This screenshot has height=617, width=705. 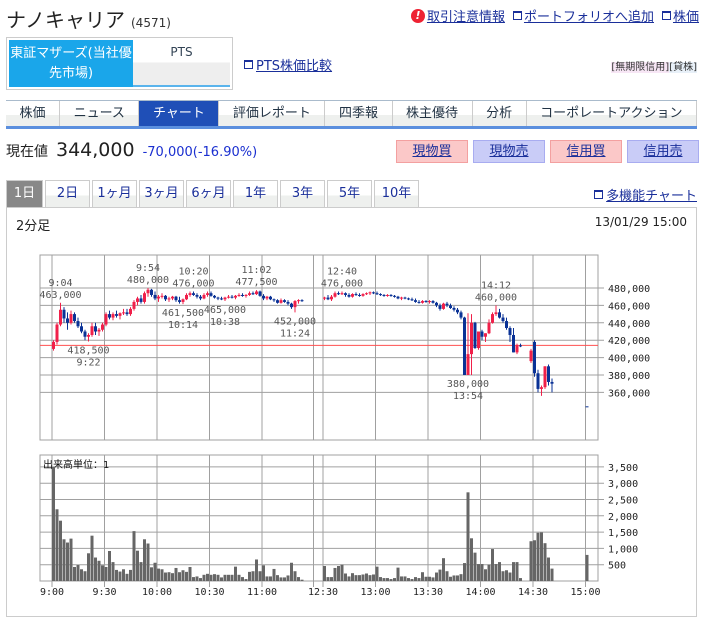 What do you see at coordinates (294, 66) in the screenshot?
I see `pts-compare-label: PTS株価比較` at bounding box center [294, 66].